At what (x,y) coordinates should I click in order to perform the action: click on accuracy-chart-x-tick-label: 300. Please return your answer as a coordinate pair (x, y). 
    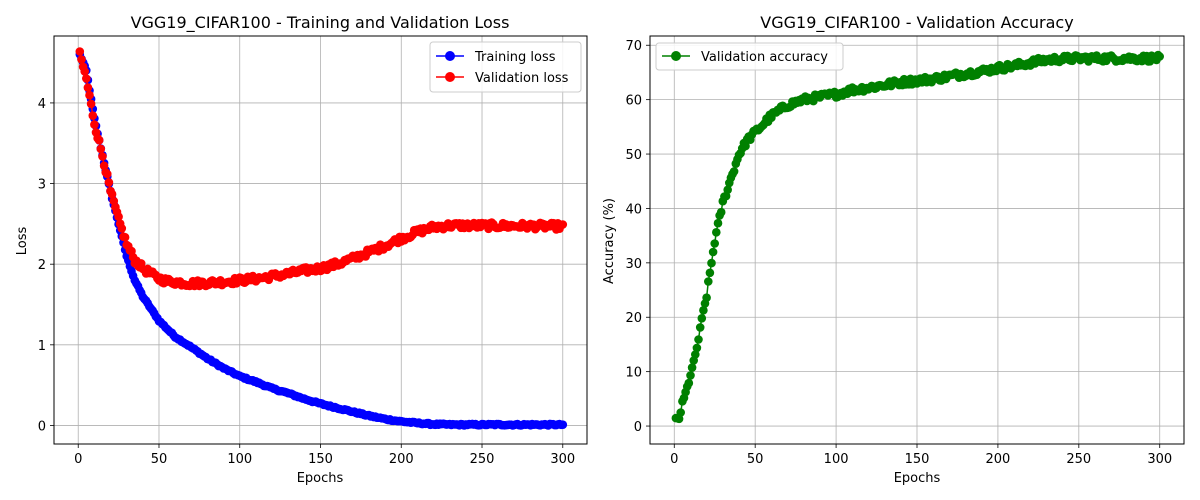
    Looking at the image, I should click on (1159, 459).